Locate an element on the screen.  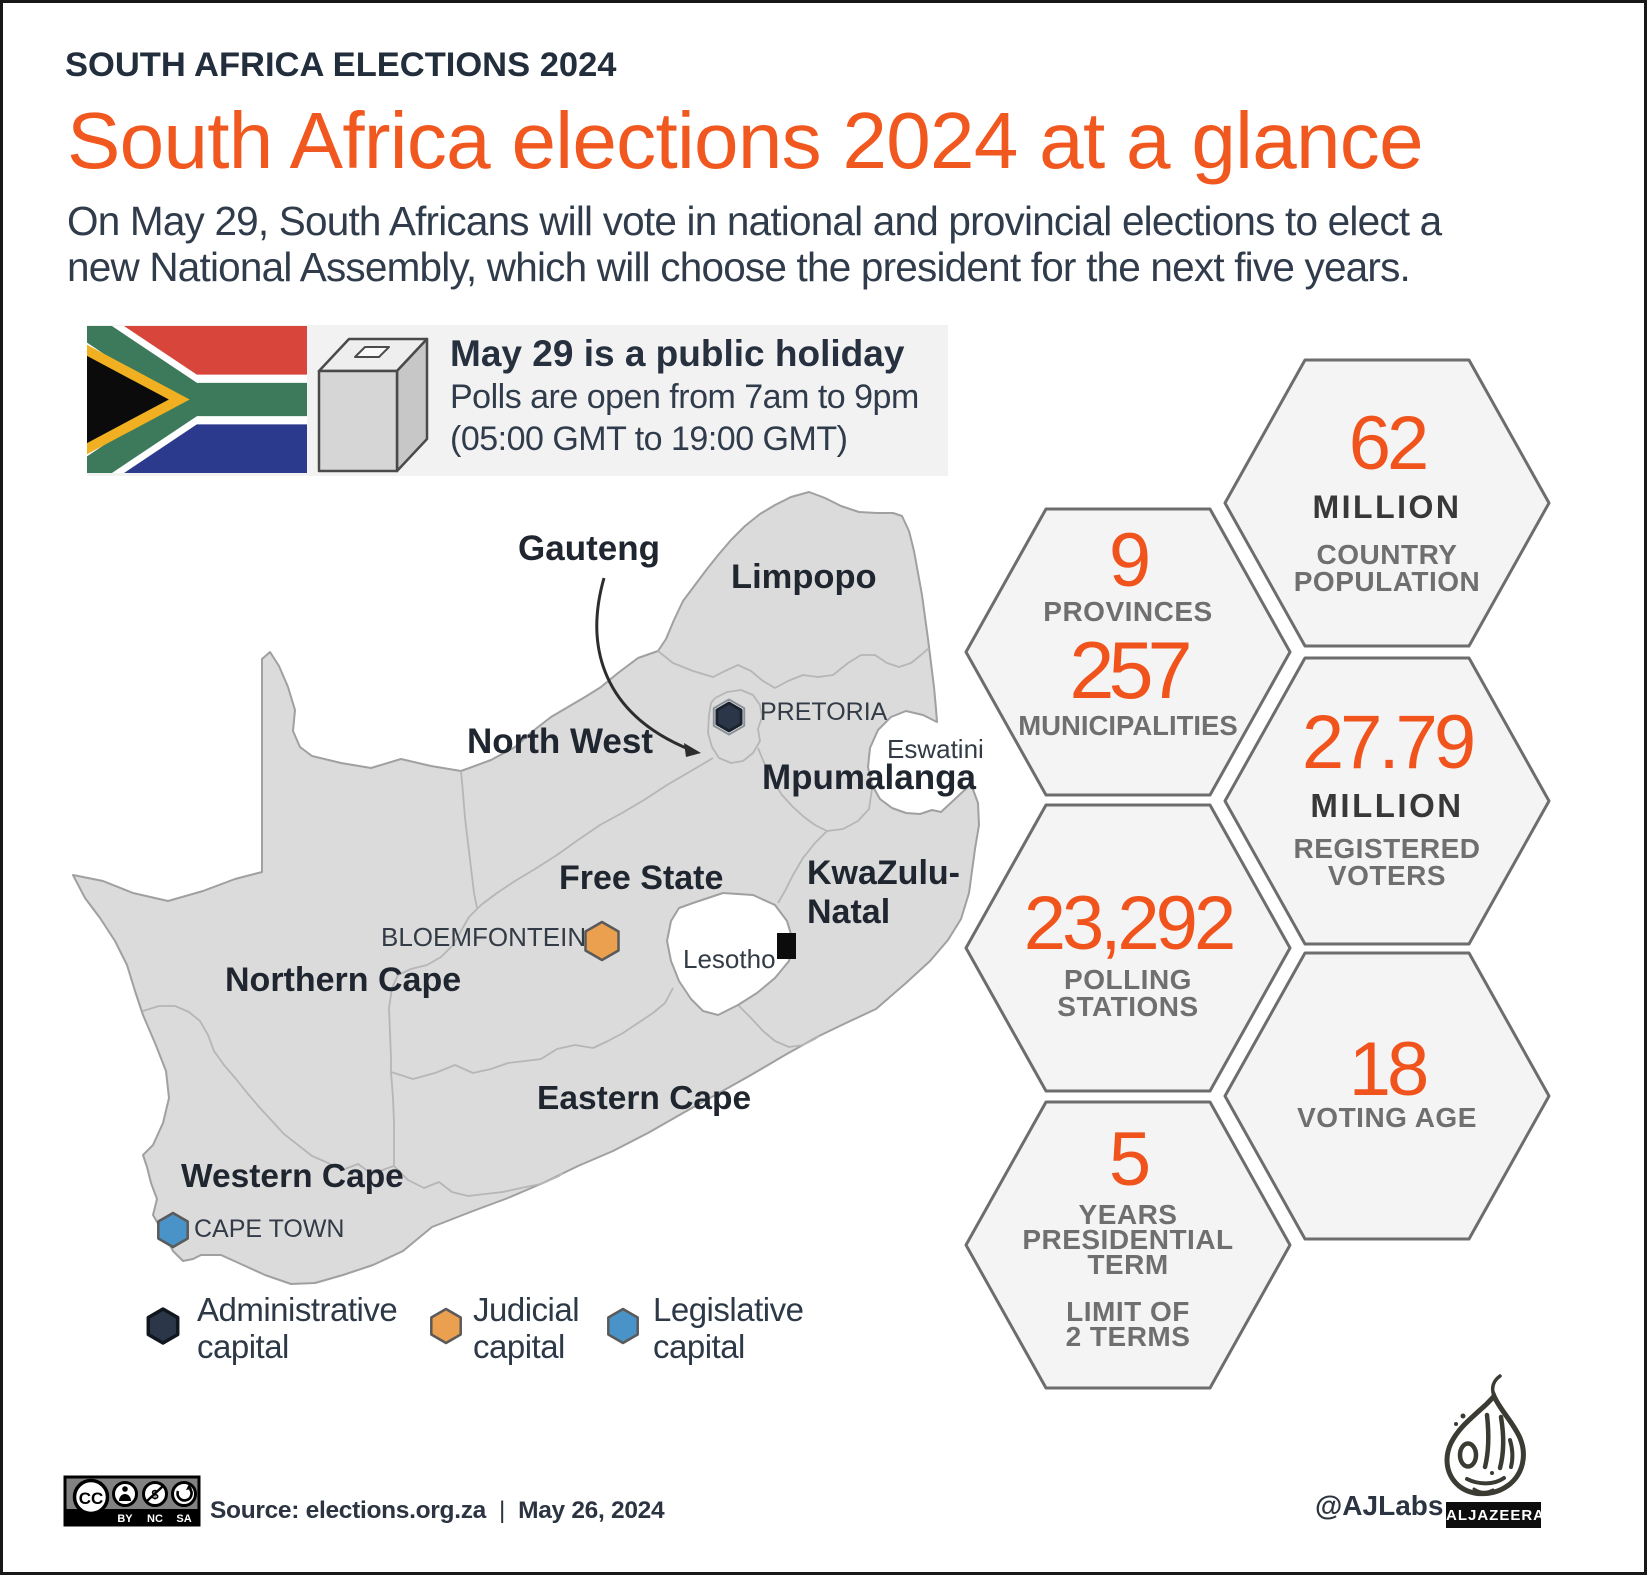
svg-text: NC is located at coordinates (155, 1519).